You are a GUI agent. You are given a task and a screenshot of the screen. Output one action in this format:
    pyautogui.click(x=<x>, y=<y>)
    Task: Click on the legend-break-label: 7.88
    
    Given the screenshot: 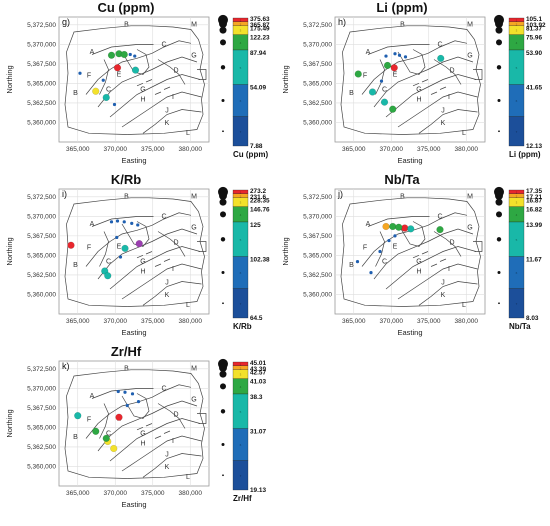 What is the action you would take?
    pyautogui.click(x=256, y=146)
    